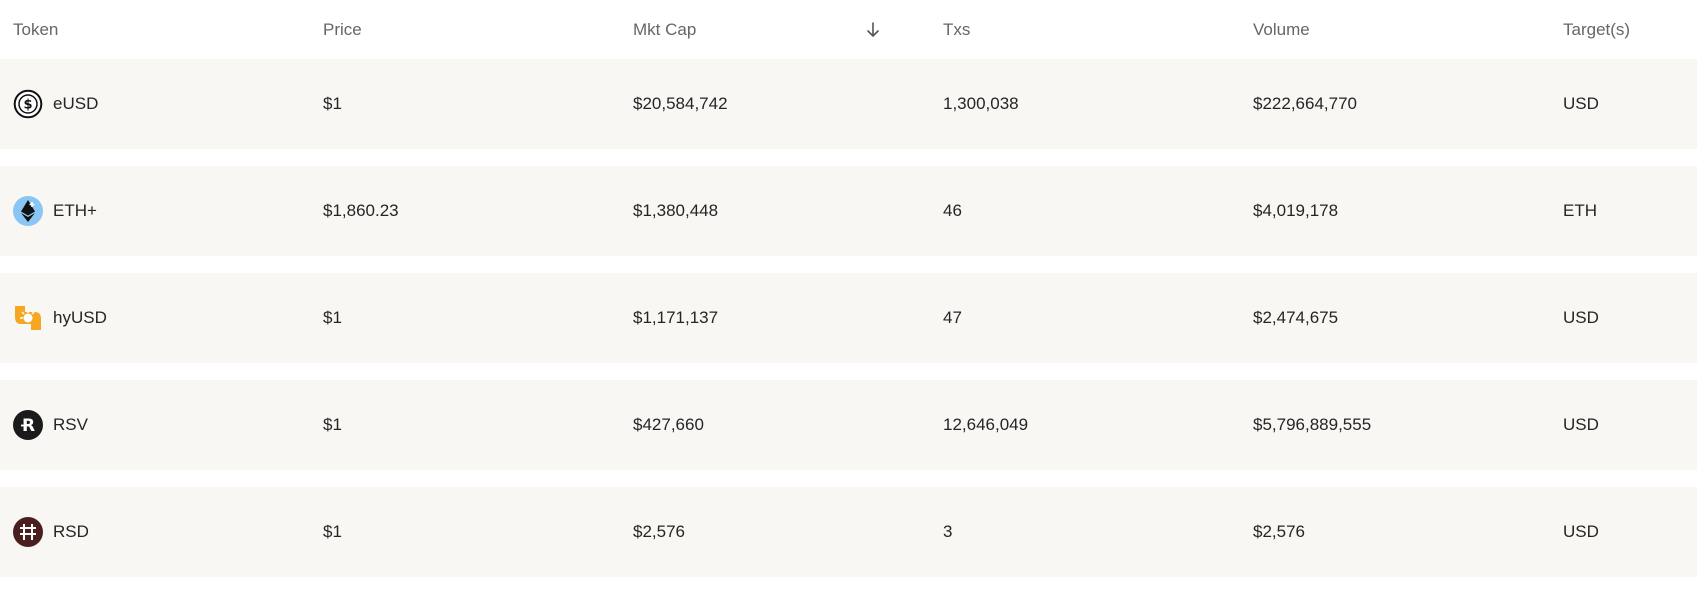  I want to click on token-volume: $4,019,178, so click(1296, 210).